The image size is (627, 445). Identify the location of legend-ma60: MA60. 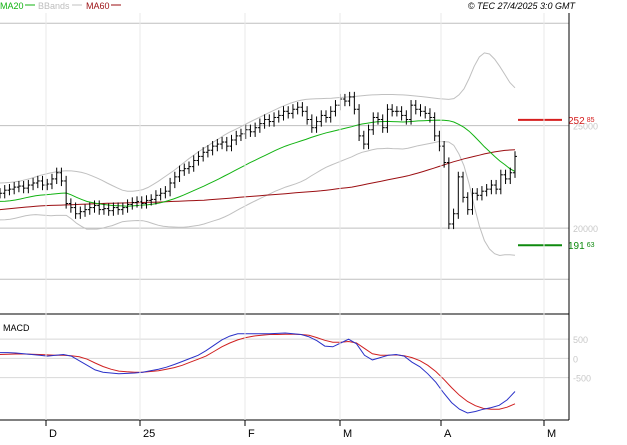
(98, 6).